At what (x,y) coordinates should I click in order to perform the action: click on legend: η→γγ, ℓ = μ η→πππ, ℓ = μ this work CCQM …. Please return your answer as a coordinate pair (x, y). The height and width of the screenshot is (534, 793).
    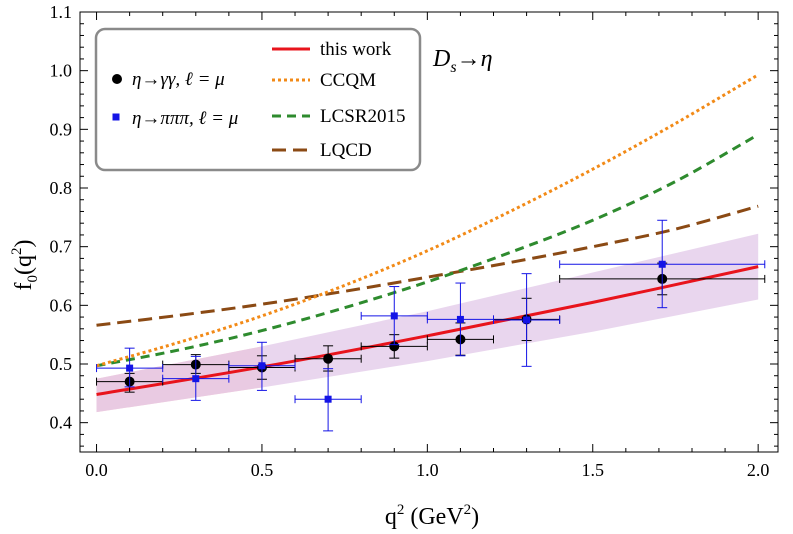
    Looking at the image, I should click on (258, 99).